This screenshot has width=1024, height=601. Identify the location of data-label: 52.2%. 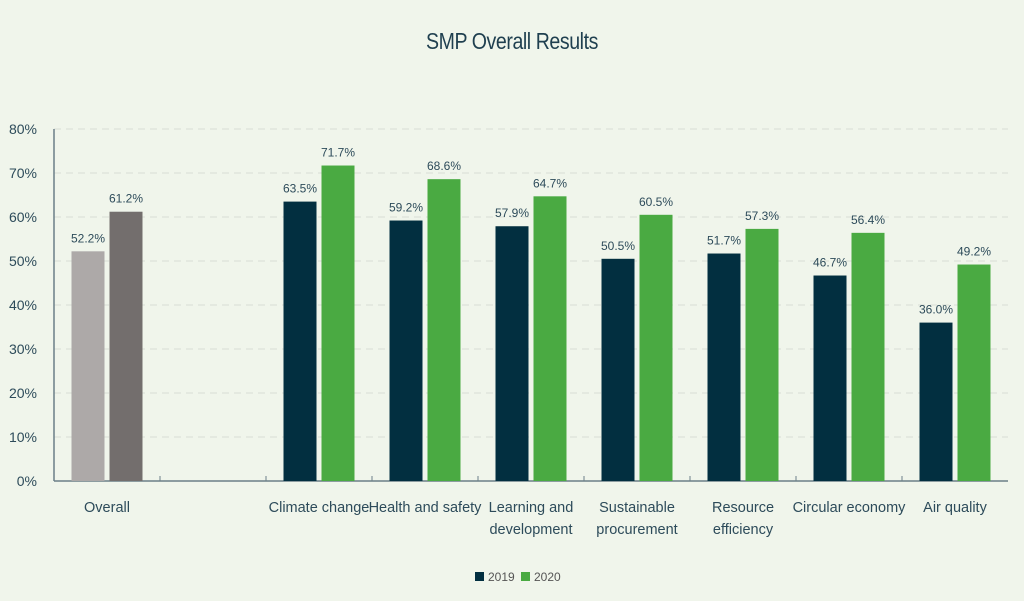
(88, 238).